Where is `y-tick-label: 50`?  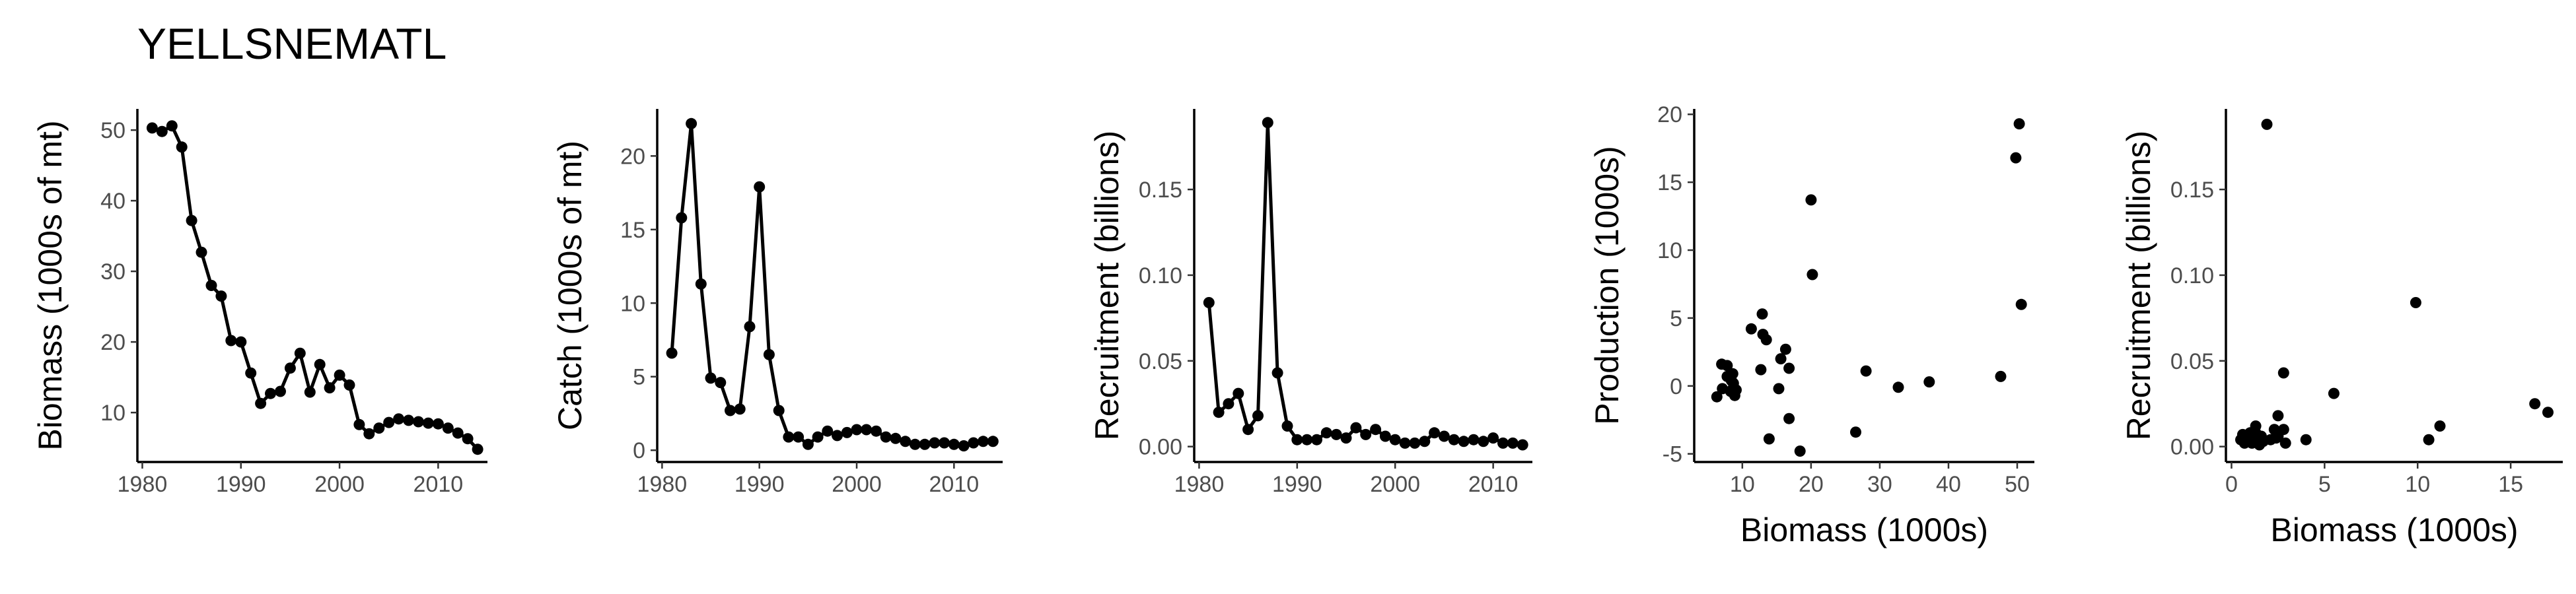 y-tick-label: 50 is located at coordinates (113, 130).